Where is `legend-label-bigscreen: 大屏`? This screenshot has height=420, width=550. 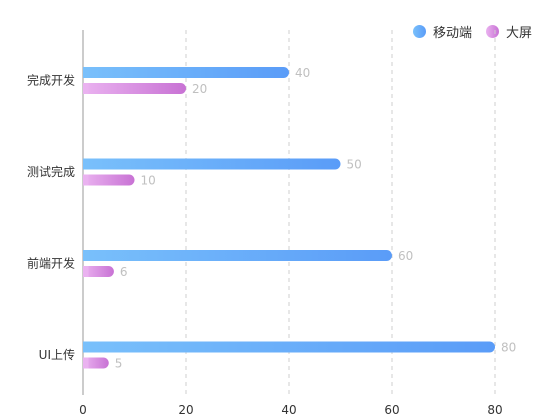 legend-label-bigscreen: 大屏 is located at coordinates (518, 33).